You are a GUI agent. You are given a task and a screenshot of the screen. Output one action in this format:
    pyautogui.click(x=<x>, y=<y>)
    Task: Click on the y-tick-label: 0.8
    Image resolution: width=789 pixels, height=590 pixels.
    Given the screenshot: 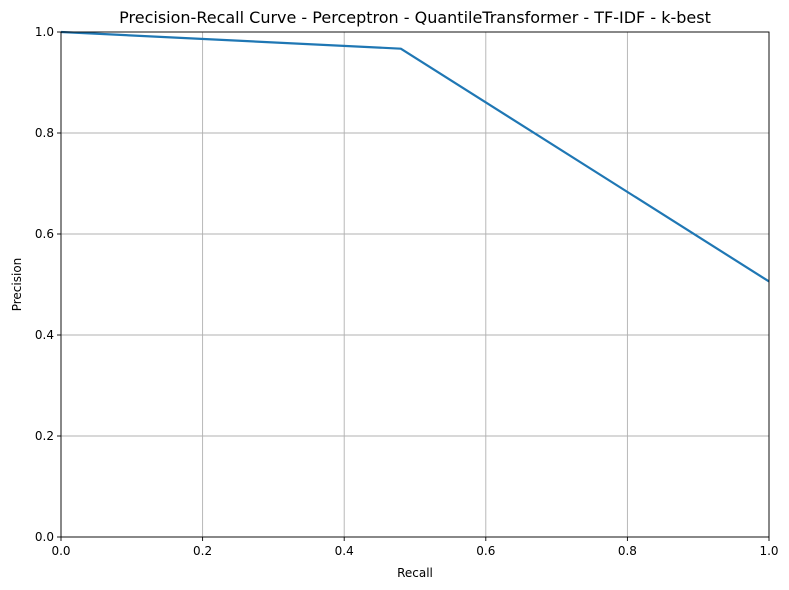 What is the action you would take?
    pyautogui.click(x=44, y=133)
    